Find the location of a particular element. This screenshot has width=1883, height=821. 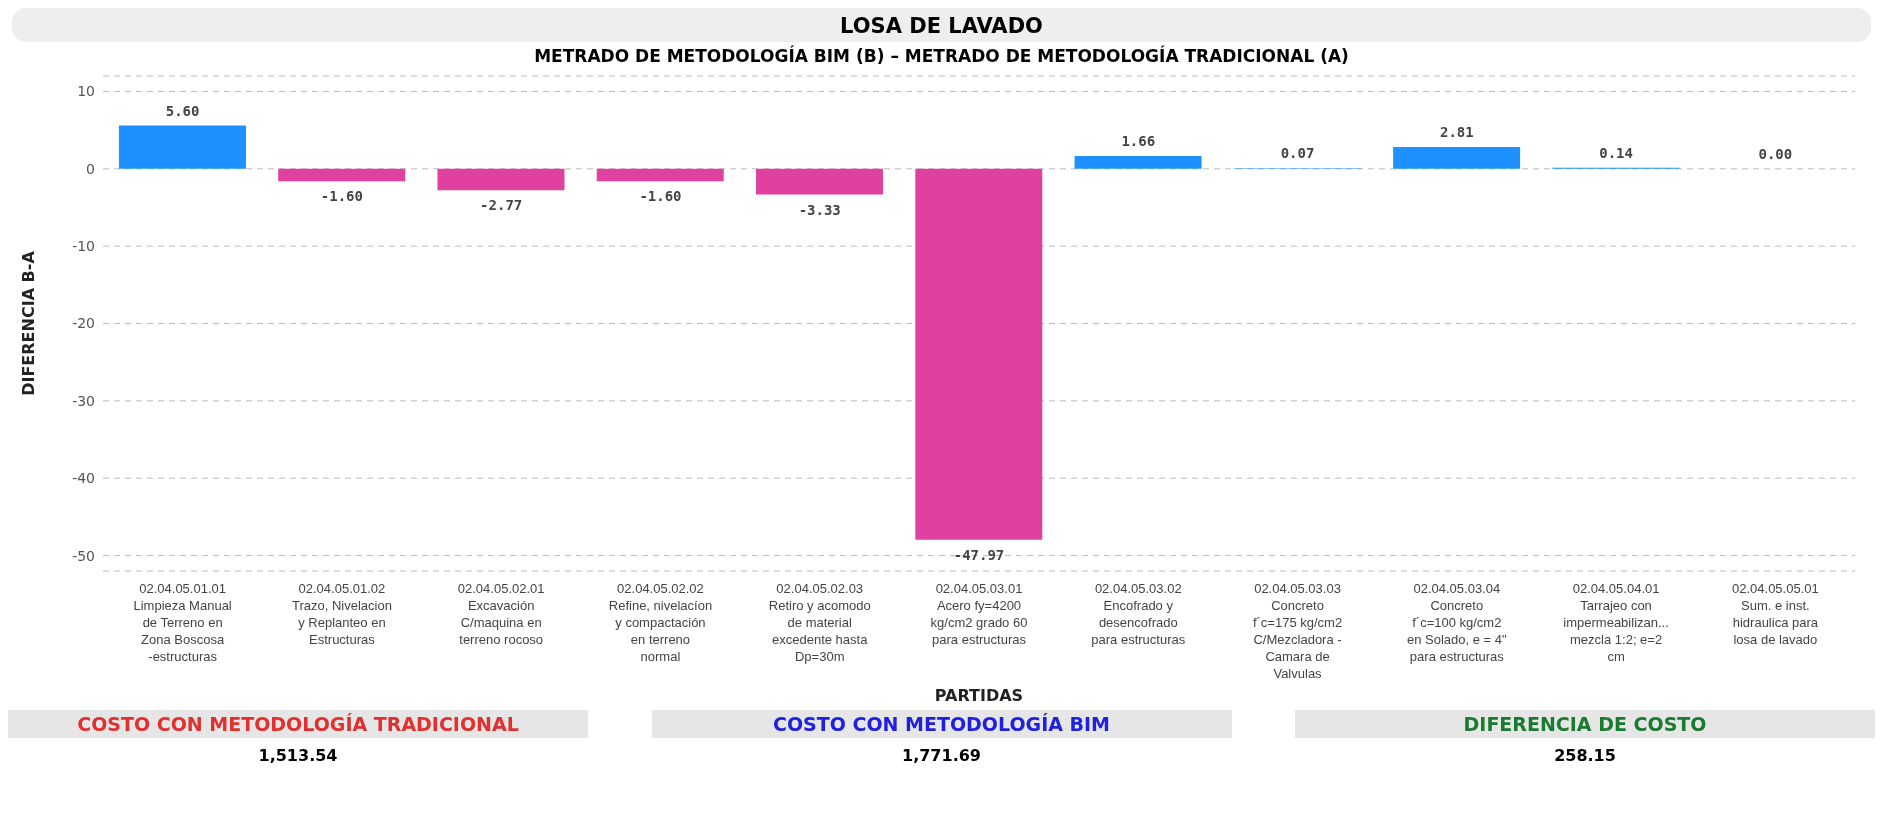

x-tick-label: 02.04.05.02.01 Excavación C/maquina en terreno rocoso is located at coordinates (501, 614).